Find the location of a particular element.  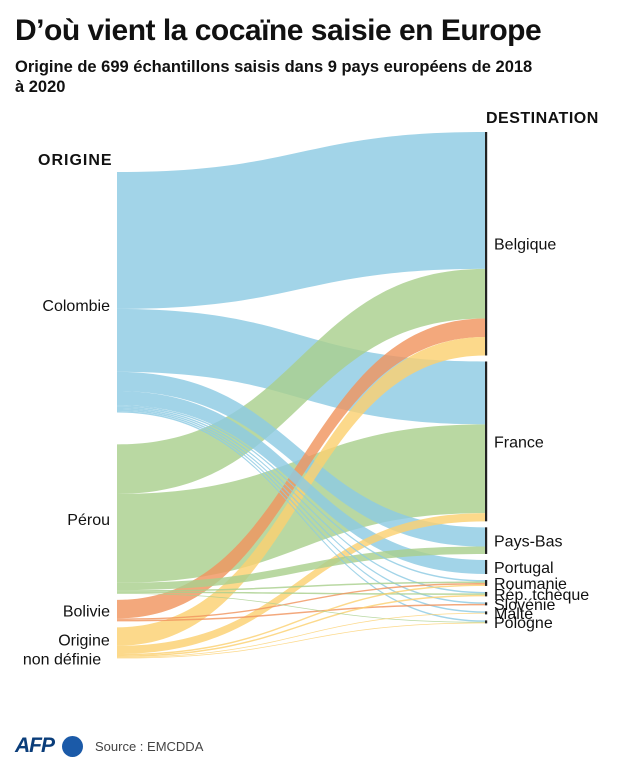

afp-logo: AFP is located at coordinates (50, 746).